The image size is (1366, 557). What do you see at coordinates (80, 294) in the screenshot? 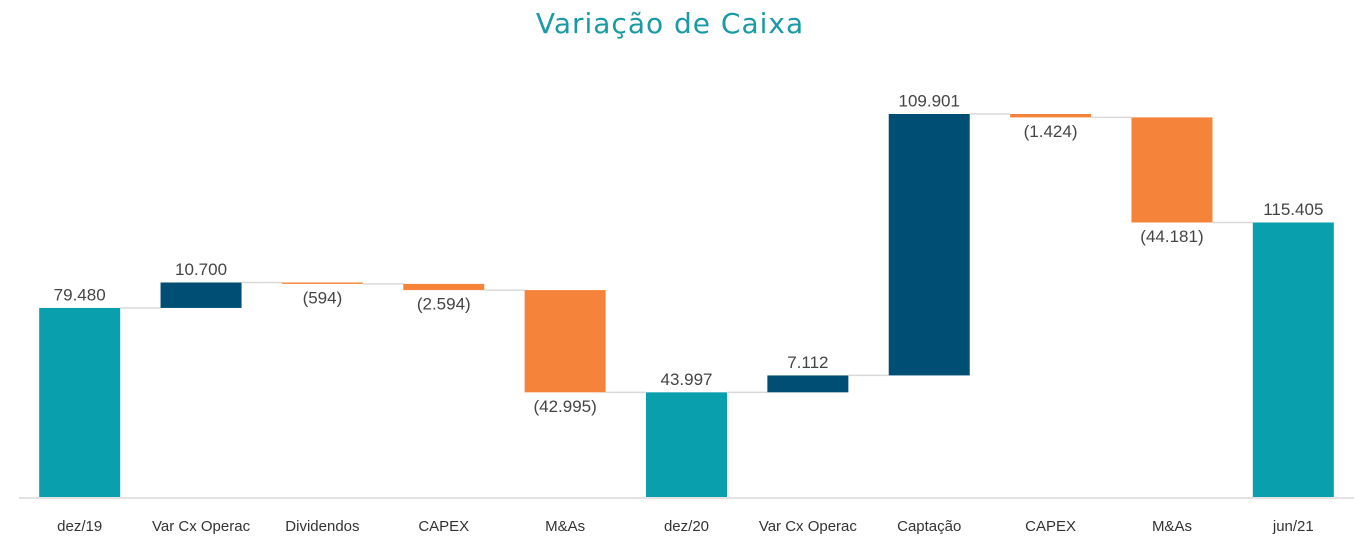
I see `value-label: 79.480` at bounding box center [80, 294].